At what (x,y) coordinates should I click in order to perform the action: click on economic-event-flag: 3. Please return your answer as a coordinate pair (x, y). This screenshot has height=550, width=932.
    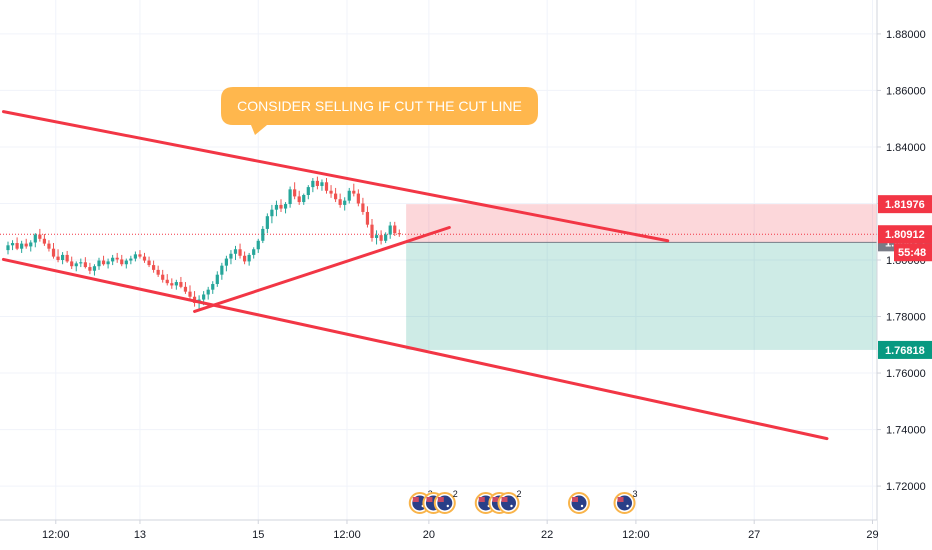
    Looking at the image, I should click on (625, 501).